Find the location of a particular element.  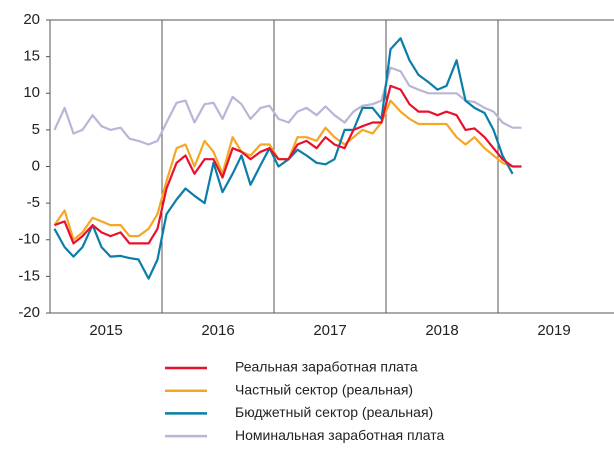

y-tick-label: -15 is located at coordinates (29, 275).